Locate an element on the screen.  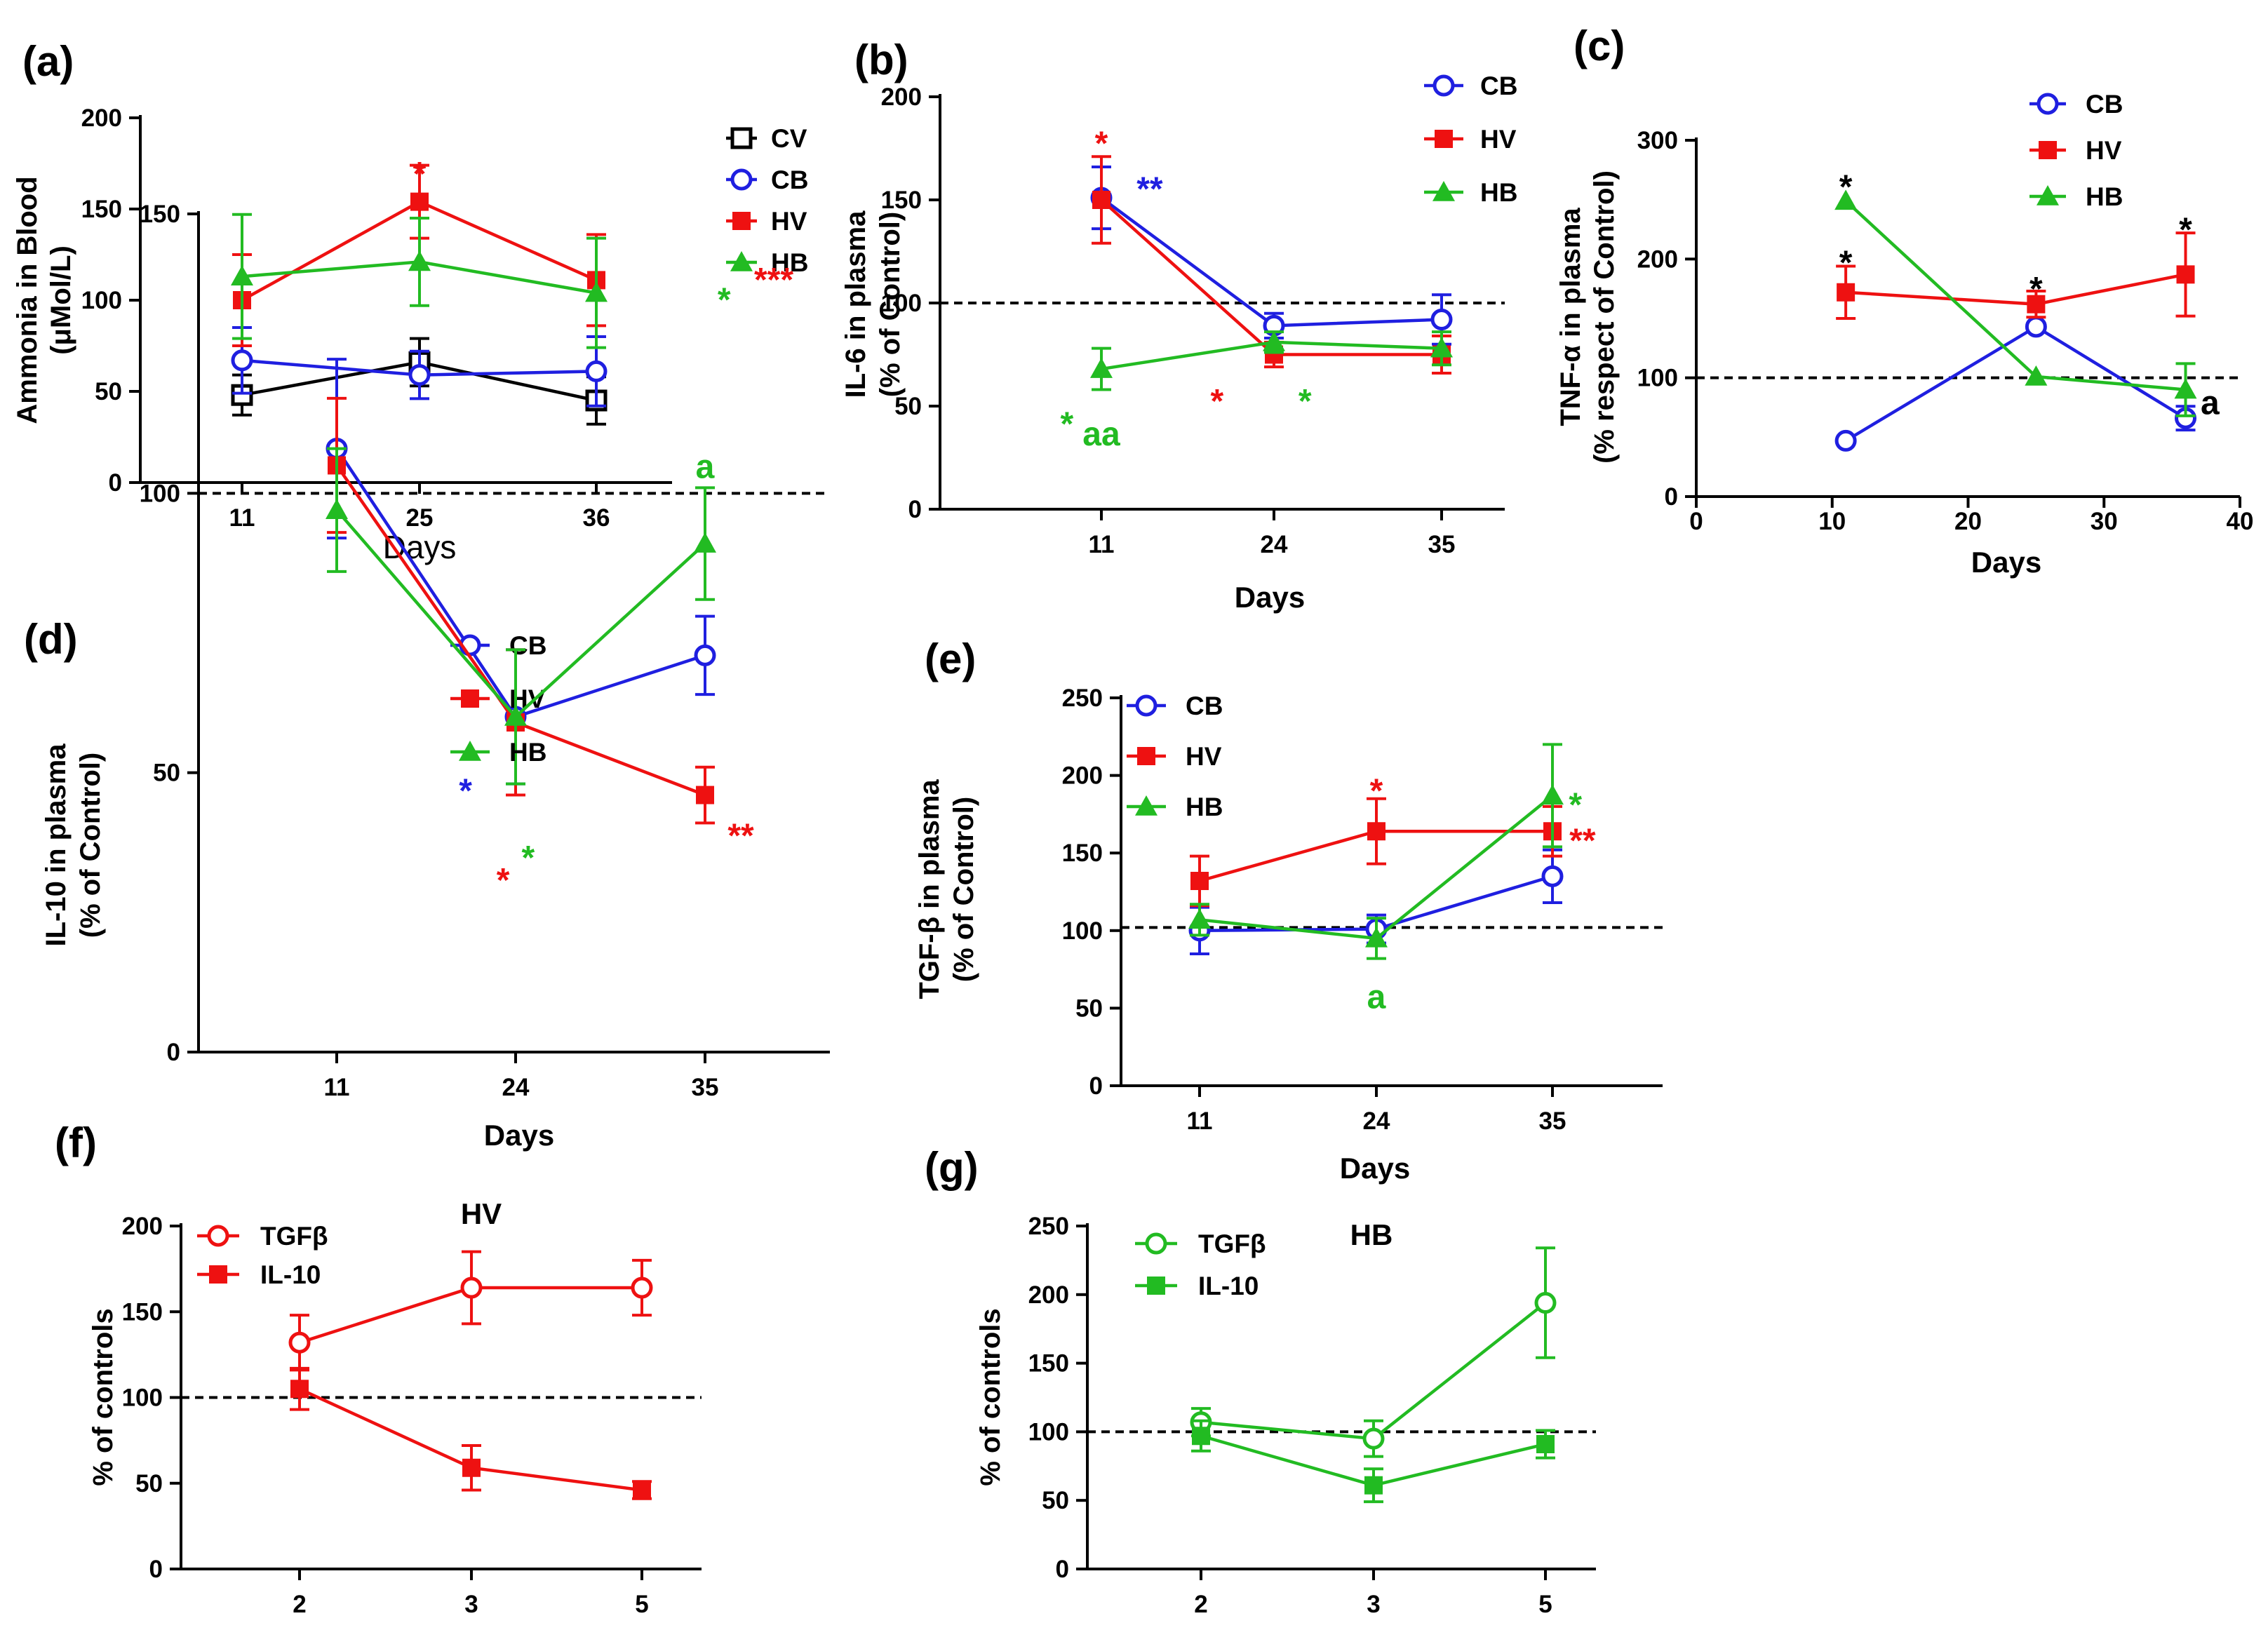
significance-annotation: *** is located at coordinates (773, 280).